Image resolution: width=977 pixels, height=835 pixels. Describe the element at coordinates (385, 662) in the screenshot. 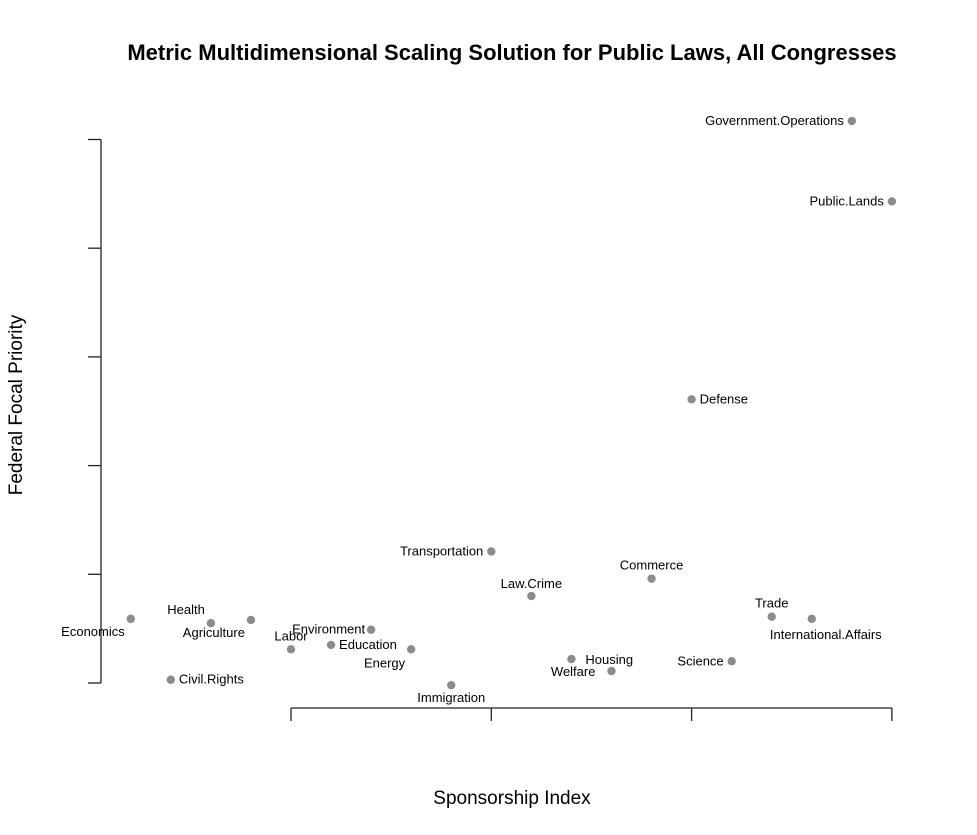

I see `point-label: Energy` at that location.